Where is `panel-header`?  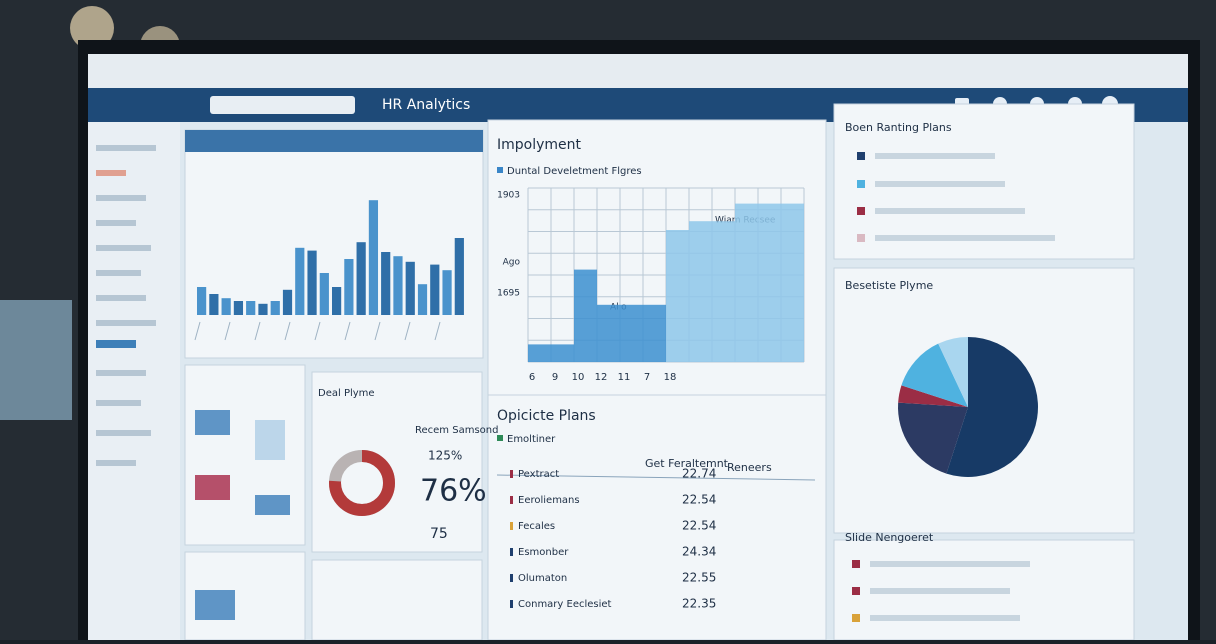
panel-header is located at coordinates (334, 141).